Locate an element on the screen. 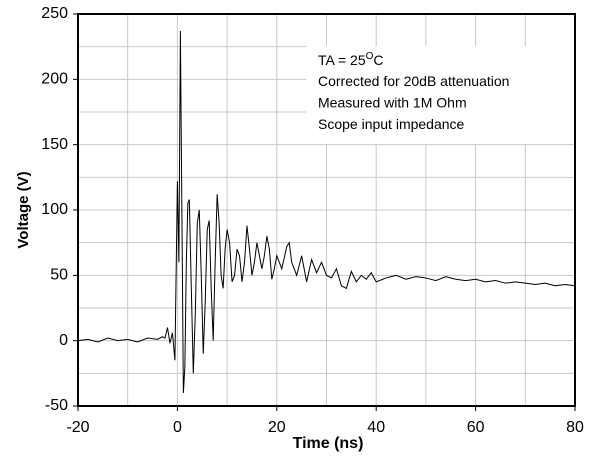  x-tick-label: 60 is located at coordinates (476, 427).